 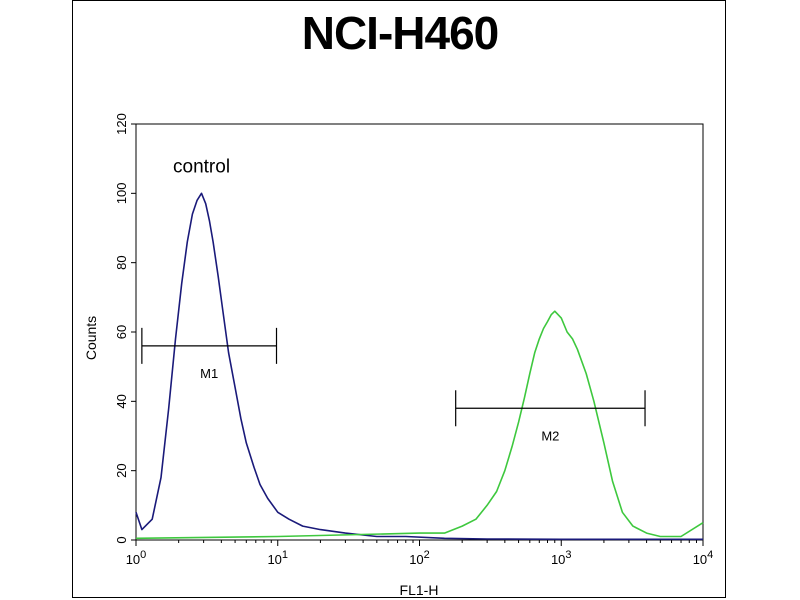 I want to click on y-tick-label: 0, so click(x=121, y=539).